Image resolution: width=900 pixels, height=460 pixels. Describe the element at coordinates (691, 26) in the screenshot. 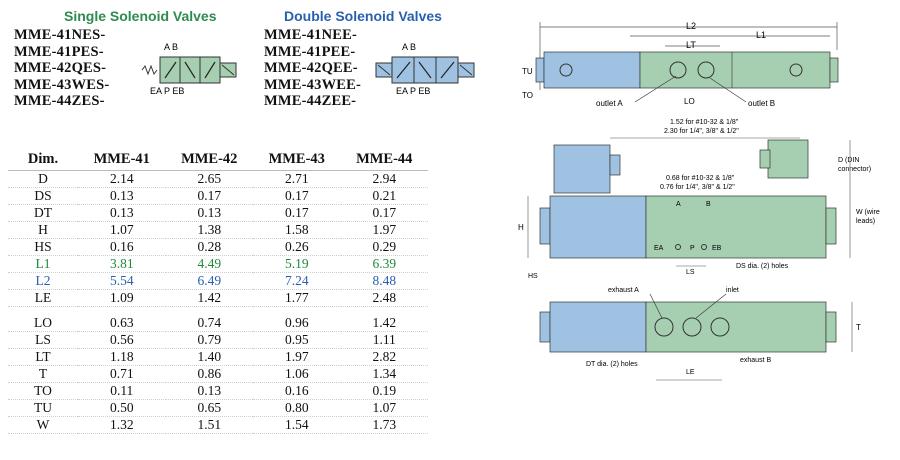

I see `l2-label: L2` at that location.